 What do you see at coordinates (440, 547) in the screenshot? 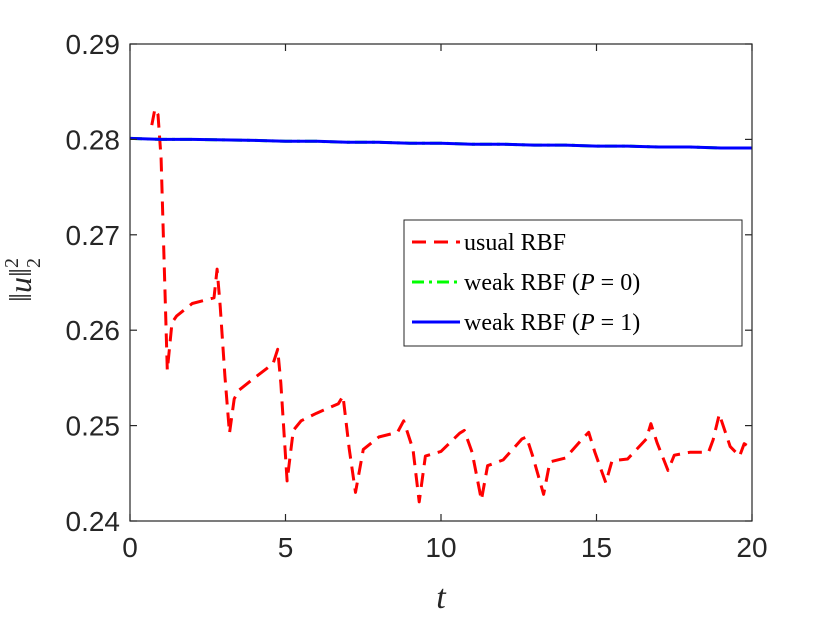
I see `x-tick-label: 10` at bounding box center [440, 547].